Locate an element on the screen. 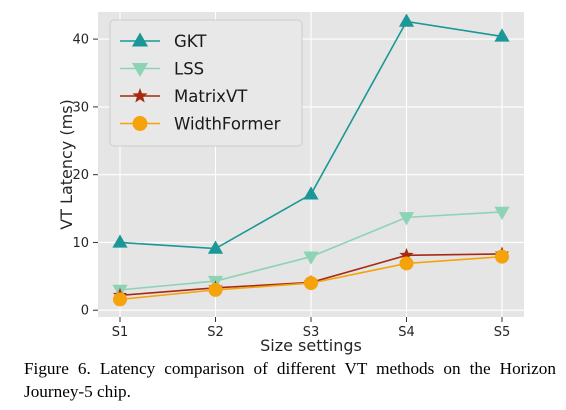 The height and width of the screenshot is (410, 566). y-tick-label: 20 is located at coordinates (80, 175).